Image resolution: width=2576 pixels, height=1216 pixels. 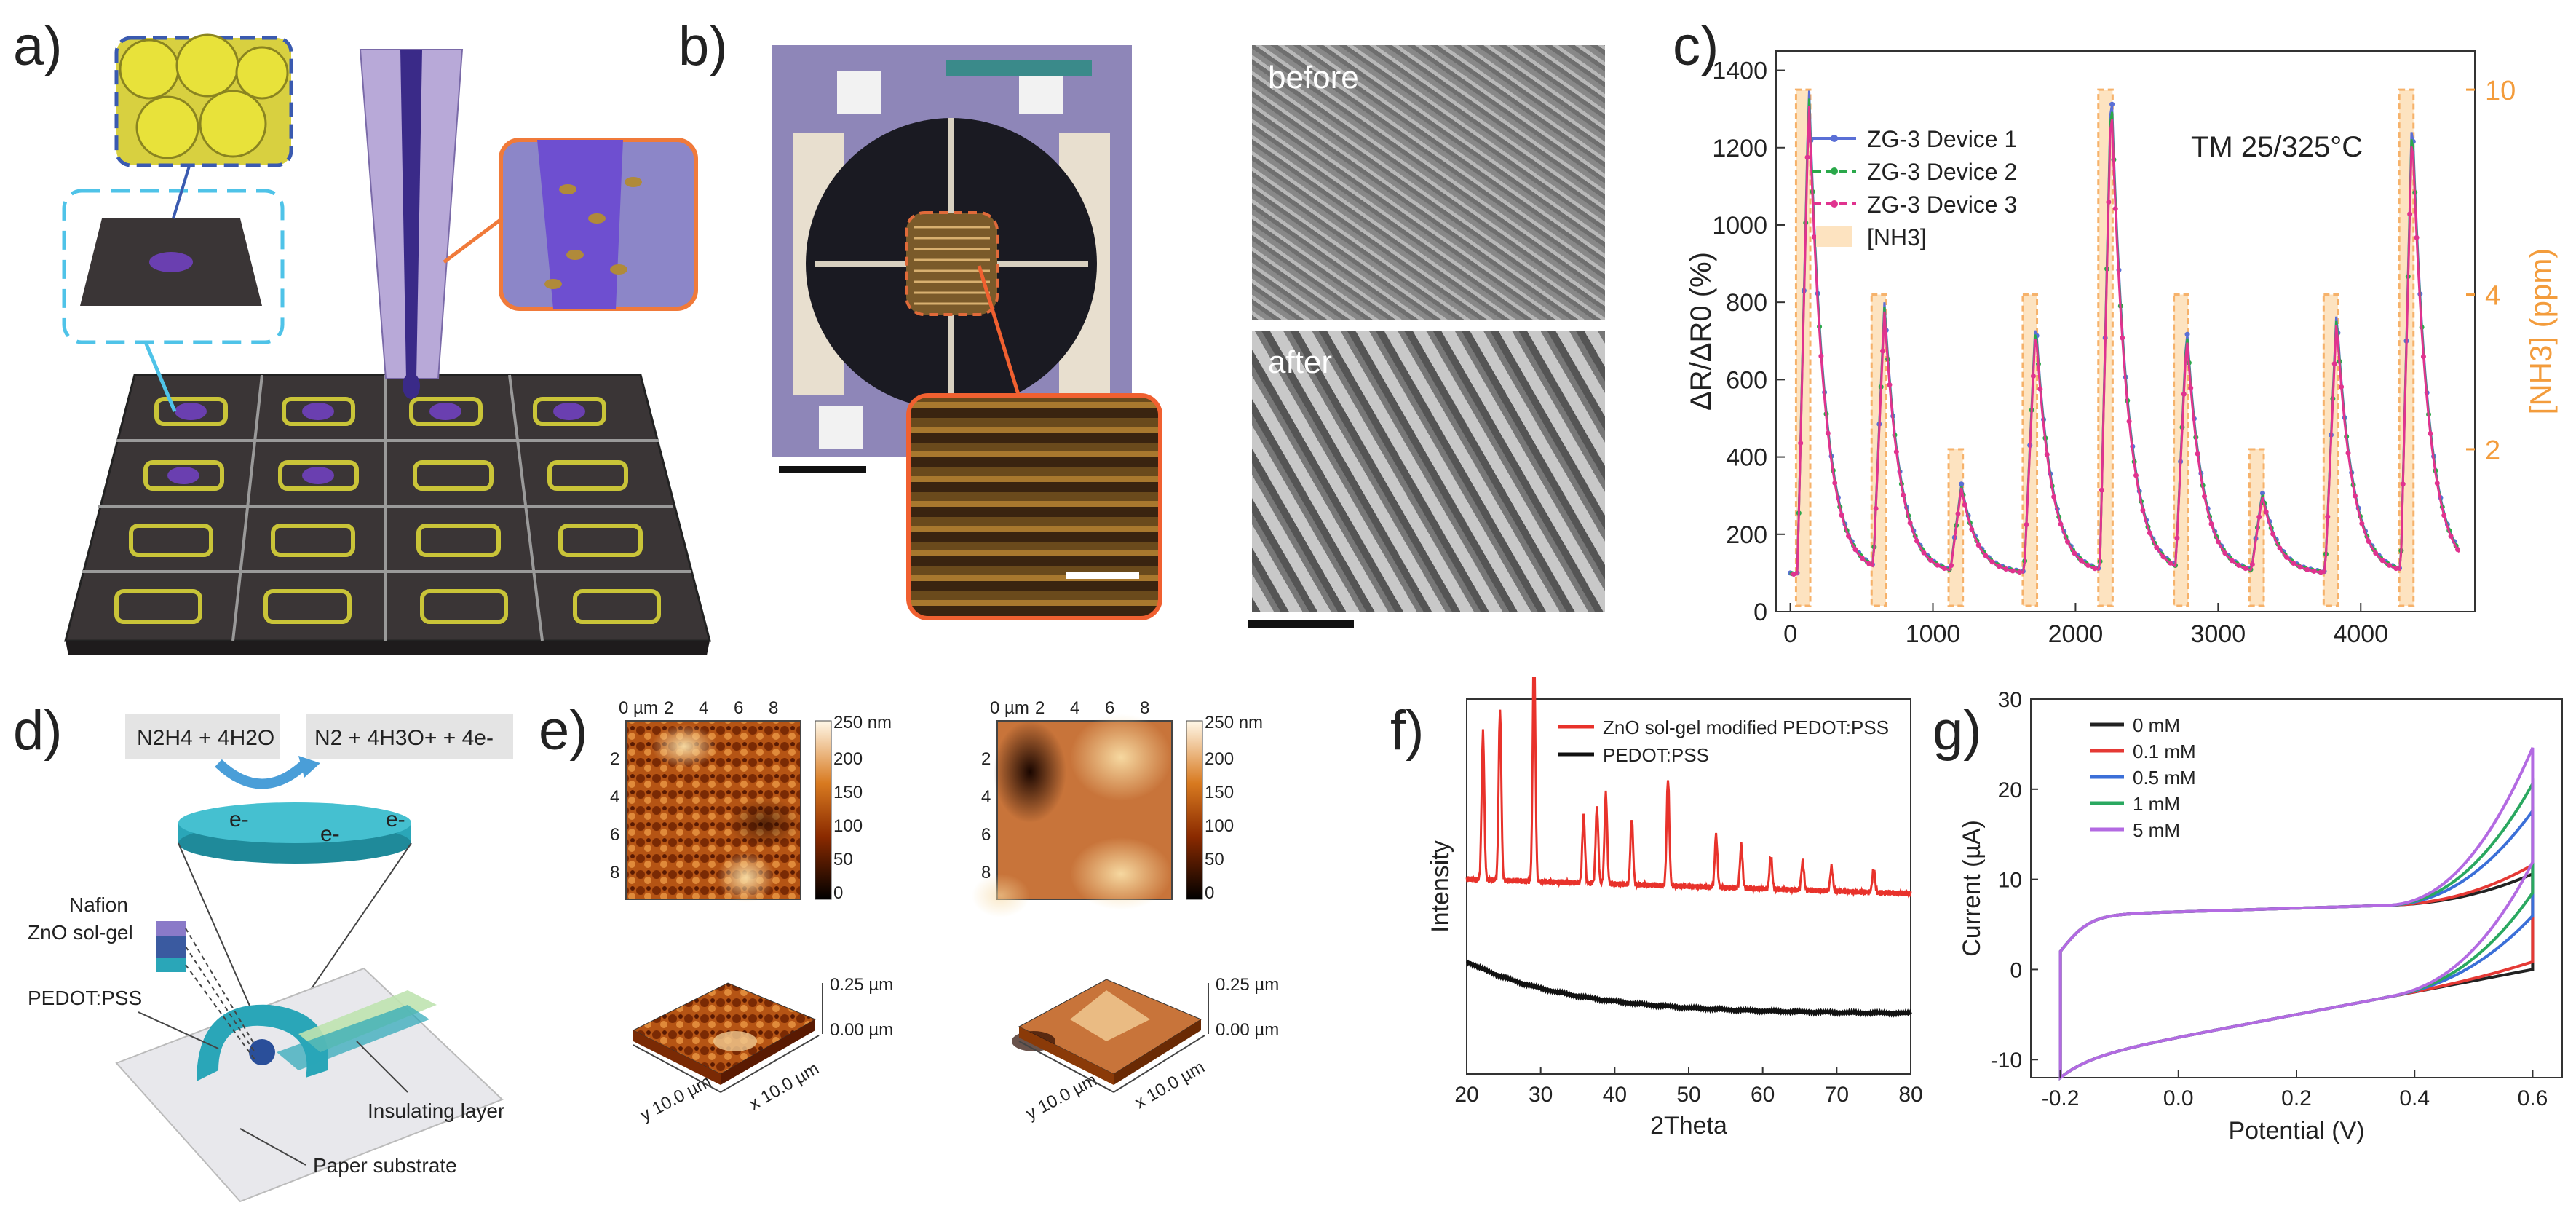 What do you see at coordinates (2164, 751) in the screenshot?
I see `legend-label: 0.1 mM` at bounding box center [2164, 751].